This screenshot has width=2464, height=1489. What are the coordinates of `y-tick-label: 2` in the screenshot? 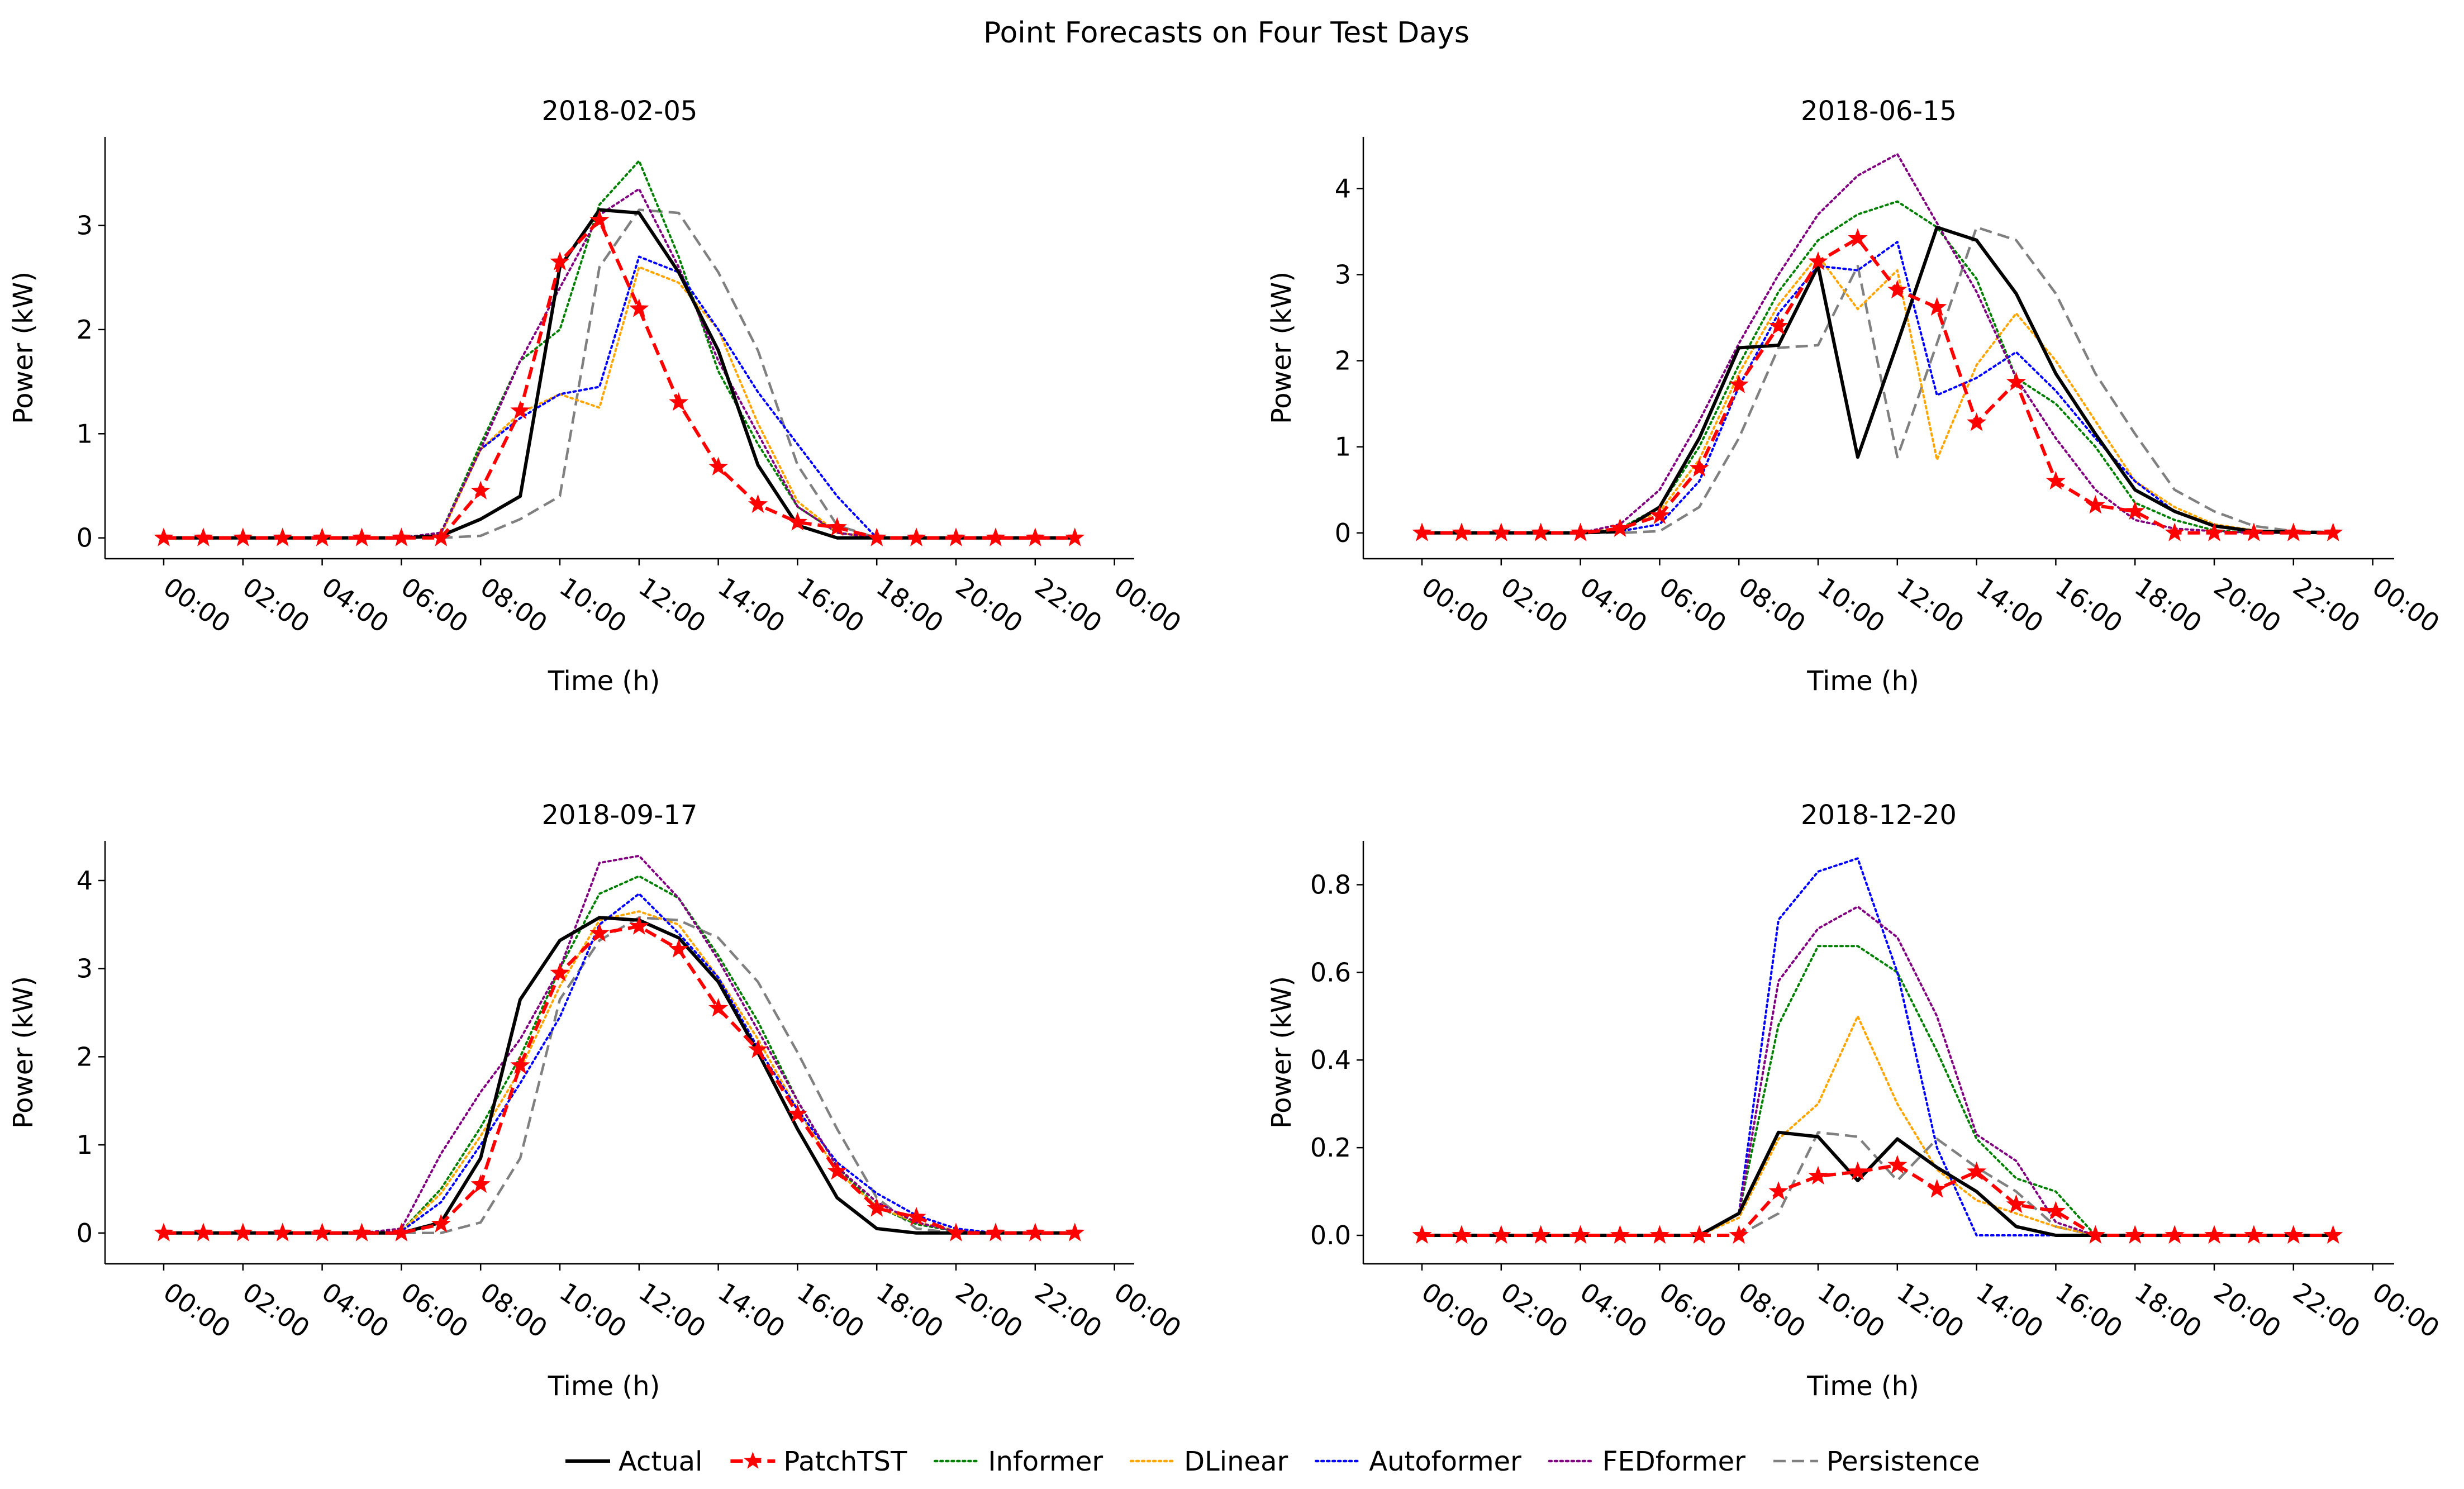 It's located at (85, 330).